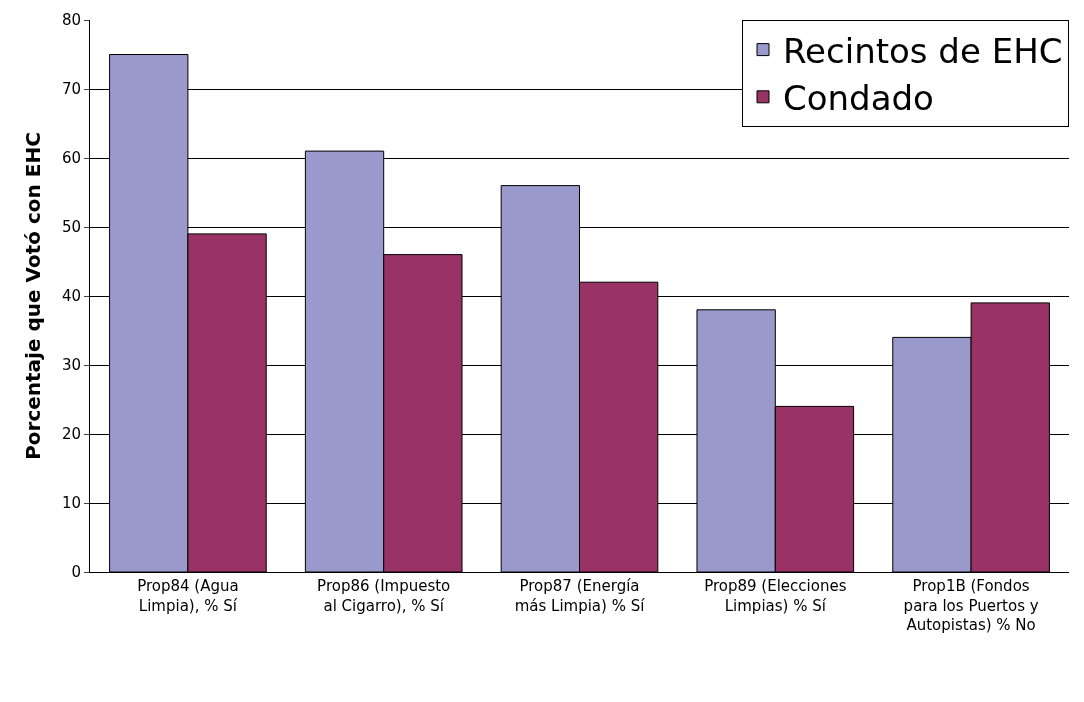 This screenshot has height=702, width=1084. I want to click on x-tick-label: Prop87 (Energía más Limpia) % Sí, so click(580, 596).